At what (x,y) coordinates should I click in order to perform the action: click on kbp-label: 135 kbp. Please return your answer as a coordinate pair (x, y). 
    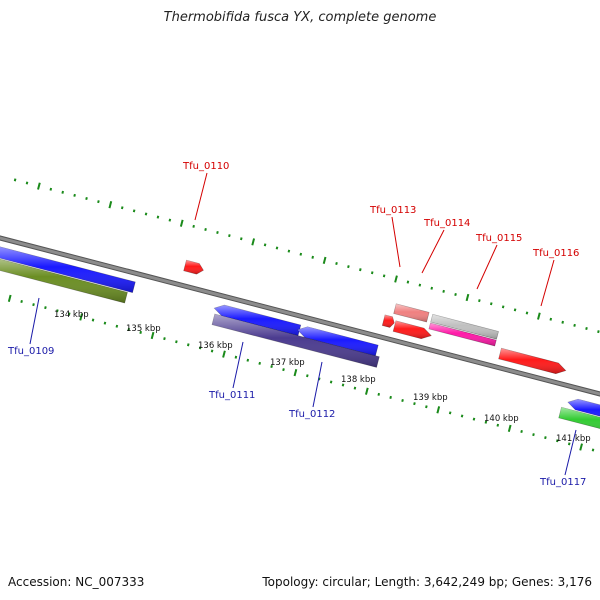
    Looking at the image, I should click on (143, 329).